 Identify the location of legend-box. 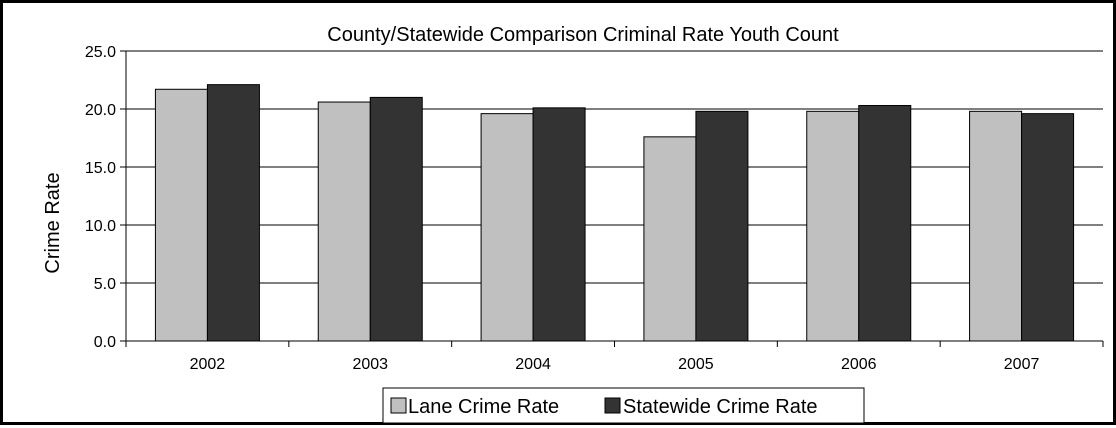
(623, 405).